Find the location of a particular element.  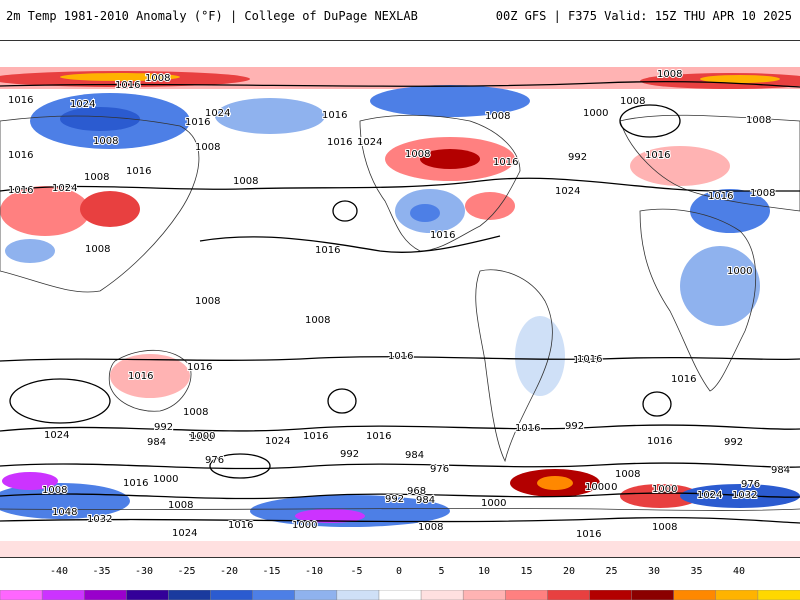

antarctic-edge-band is located at coordinates (400, 549).